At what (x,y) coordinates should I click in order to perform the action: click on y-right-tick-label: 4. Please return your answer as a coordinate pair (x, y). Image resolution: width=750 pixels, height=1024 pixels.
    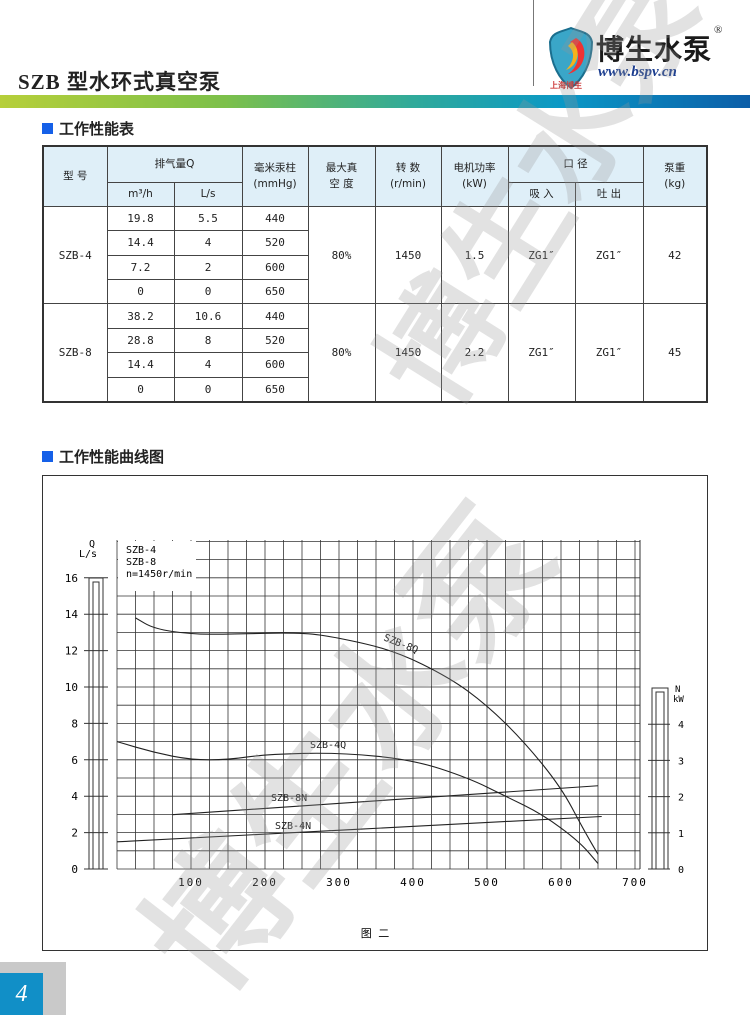
    Looking at the image, I should click on (681, 725).